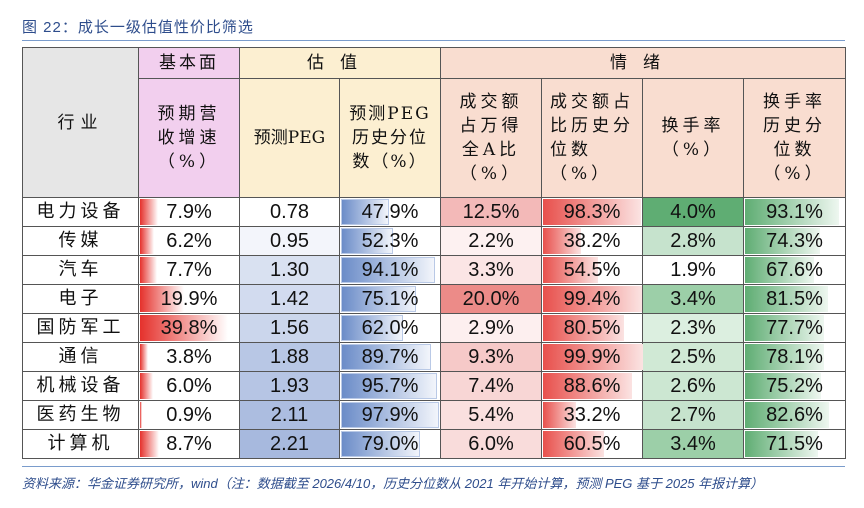 The height and width of the screenshot is (508, 864). I want to click on turnover-rate-pct-cell: 67.6%, so click(794, 270).